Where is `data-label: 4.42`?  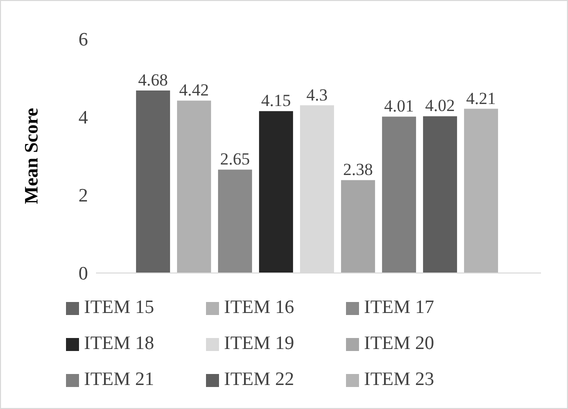
data-label: 4.42 is located at coordinates (194, 90).